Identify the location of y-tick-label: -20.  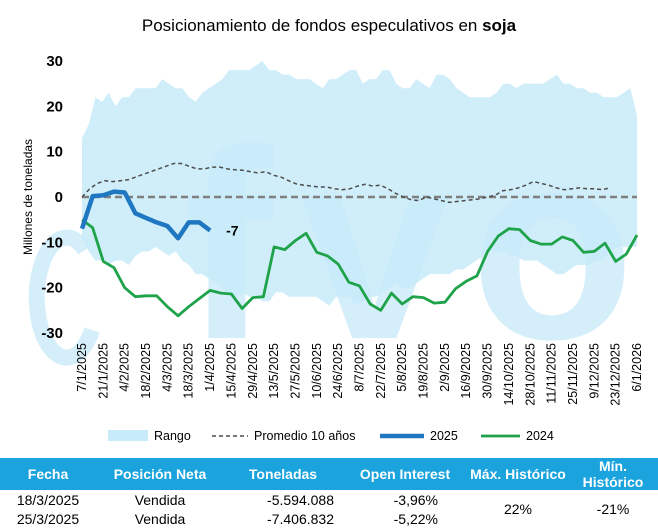
(52, 288).